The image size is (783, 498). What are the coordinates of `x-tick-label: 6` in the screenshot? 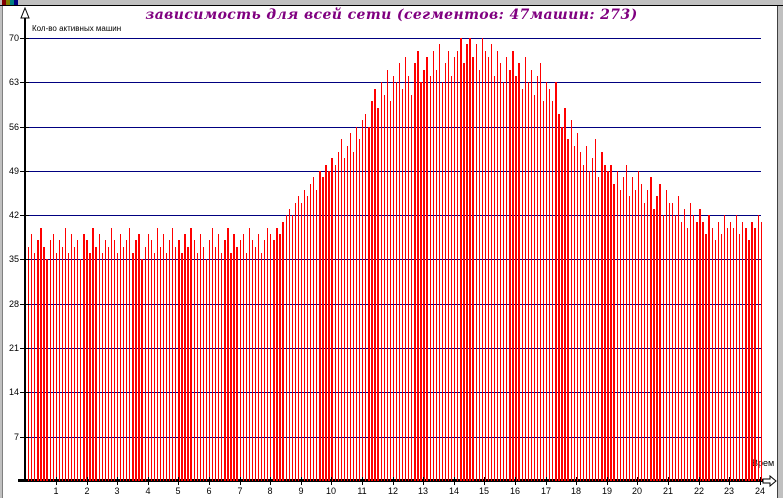 It's located at (209, 491).